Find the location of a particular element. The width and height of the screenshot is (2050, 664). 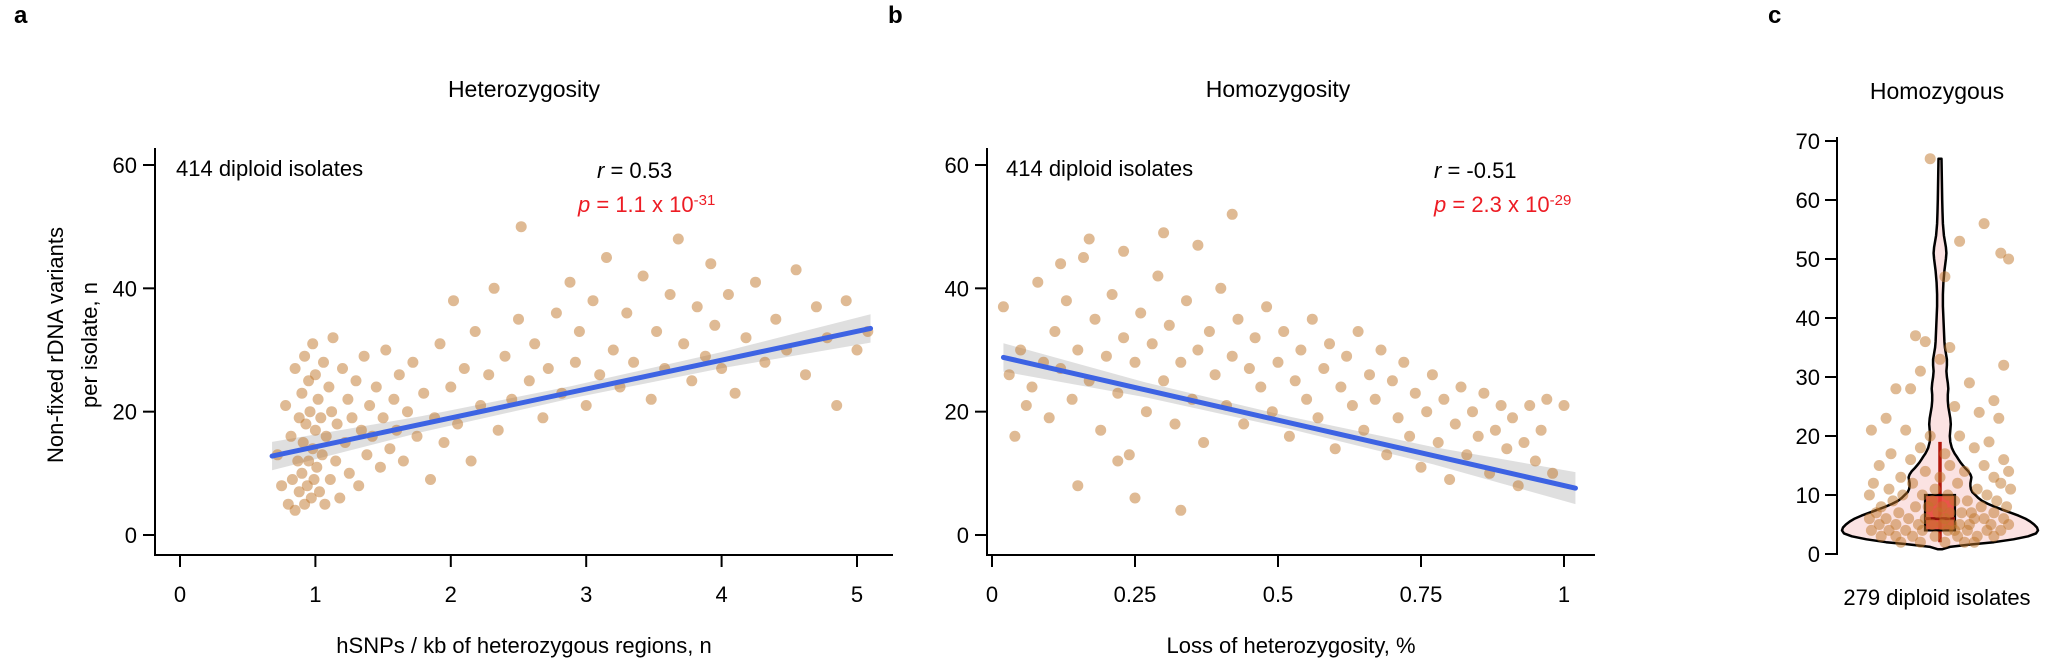

x-tick-label: 0.25 is located at coordinates (1135, 594).